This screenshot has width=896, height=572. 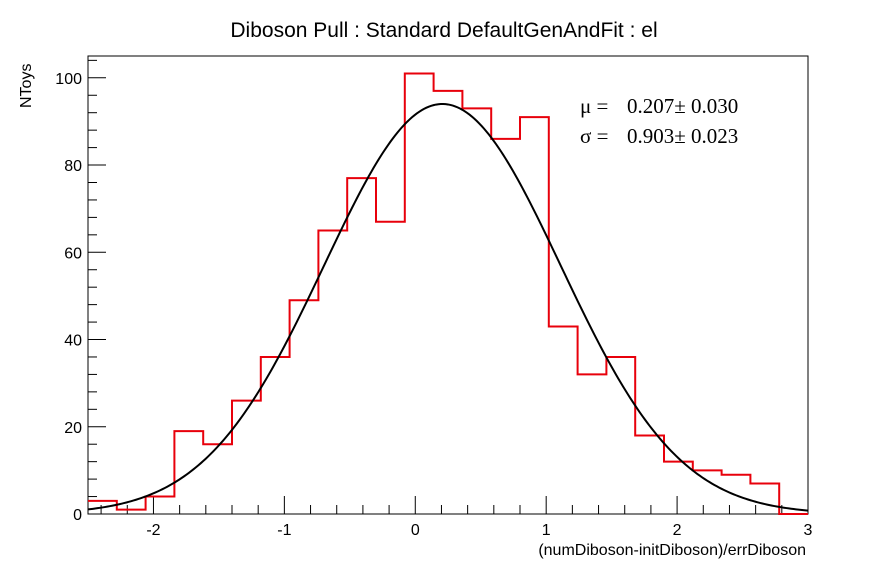 I want to click on y-axis-label: NToys, so click(x=26, y=86).